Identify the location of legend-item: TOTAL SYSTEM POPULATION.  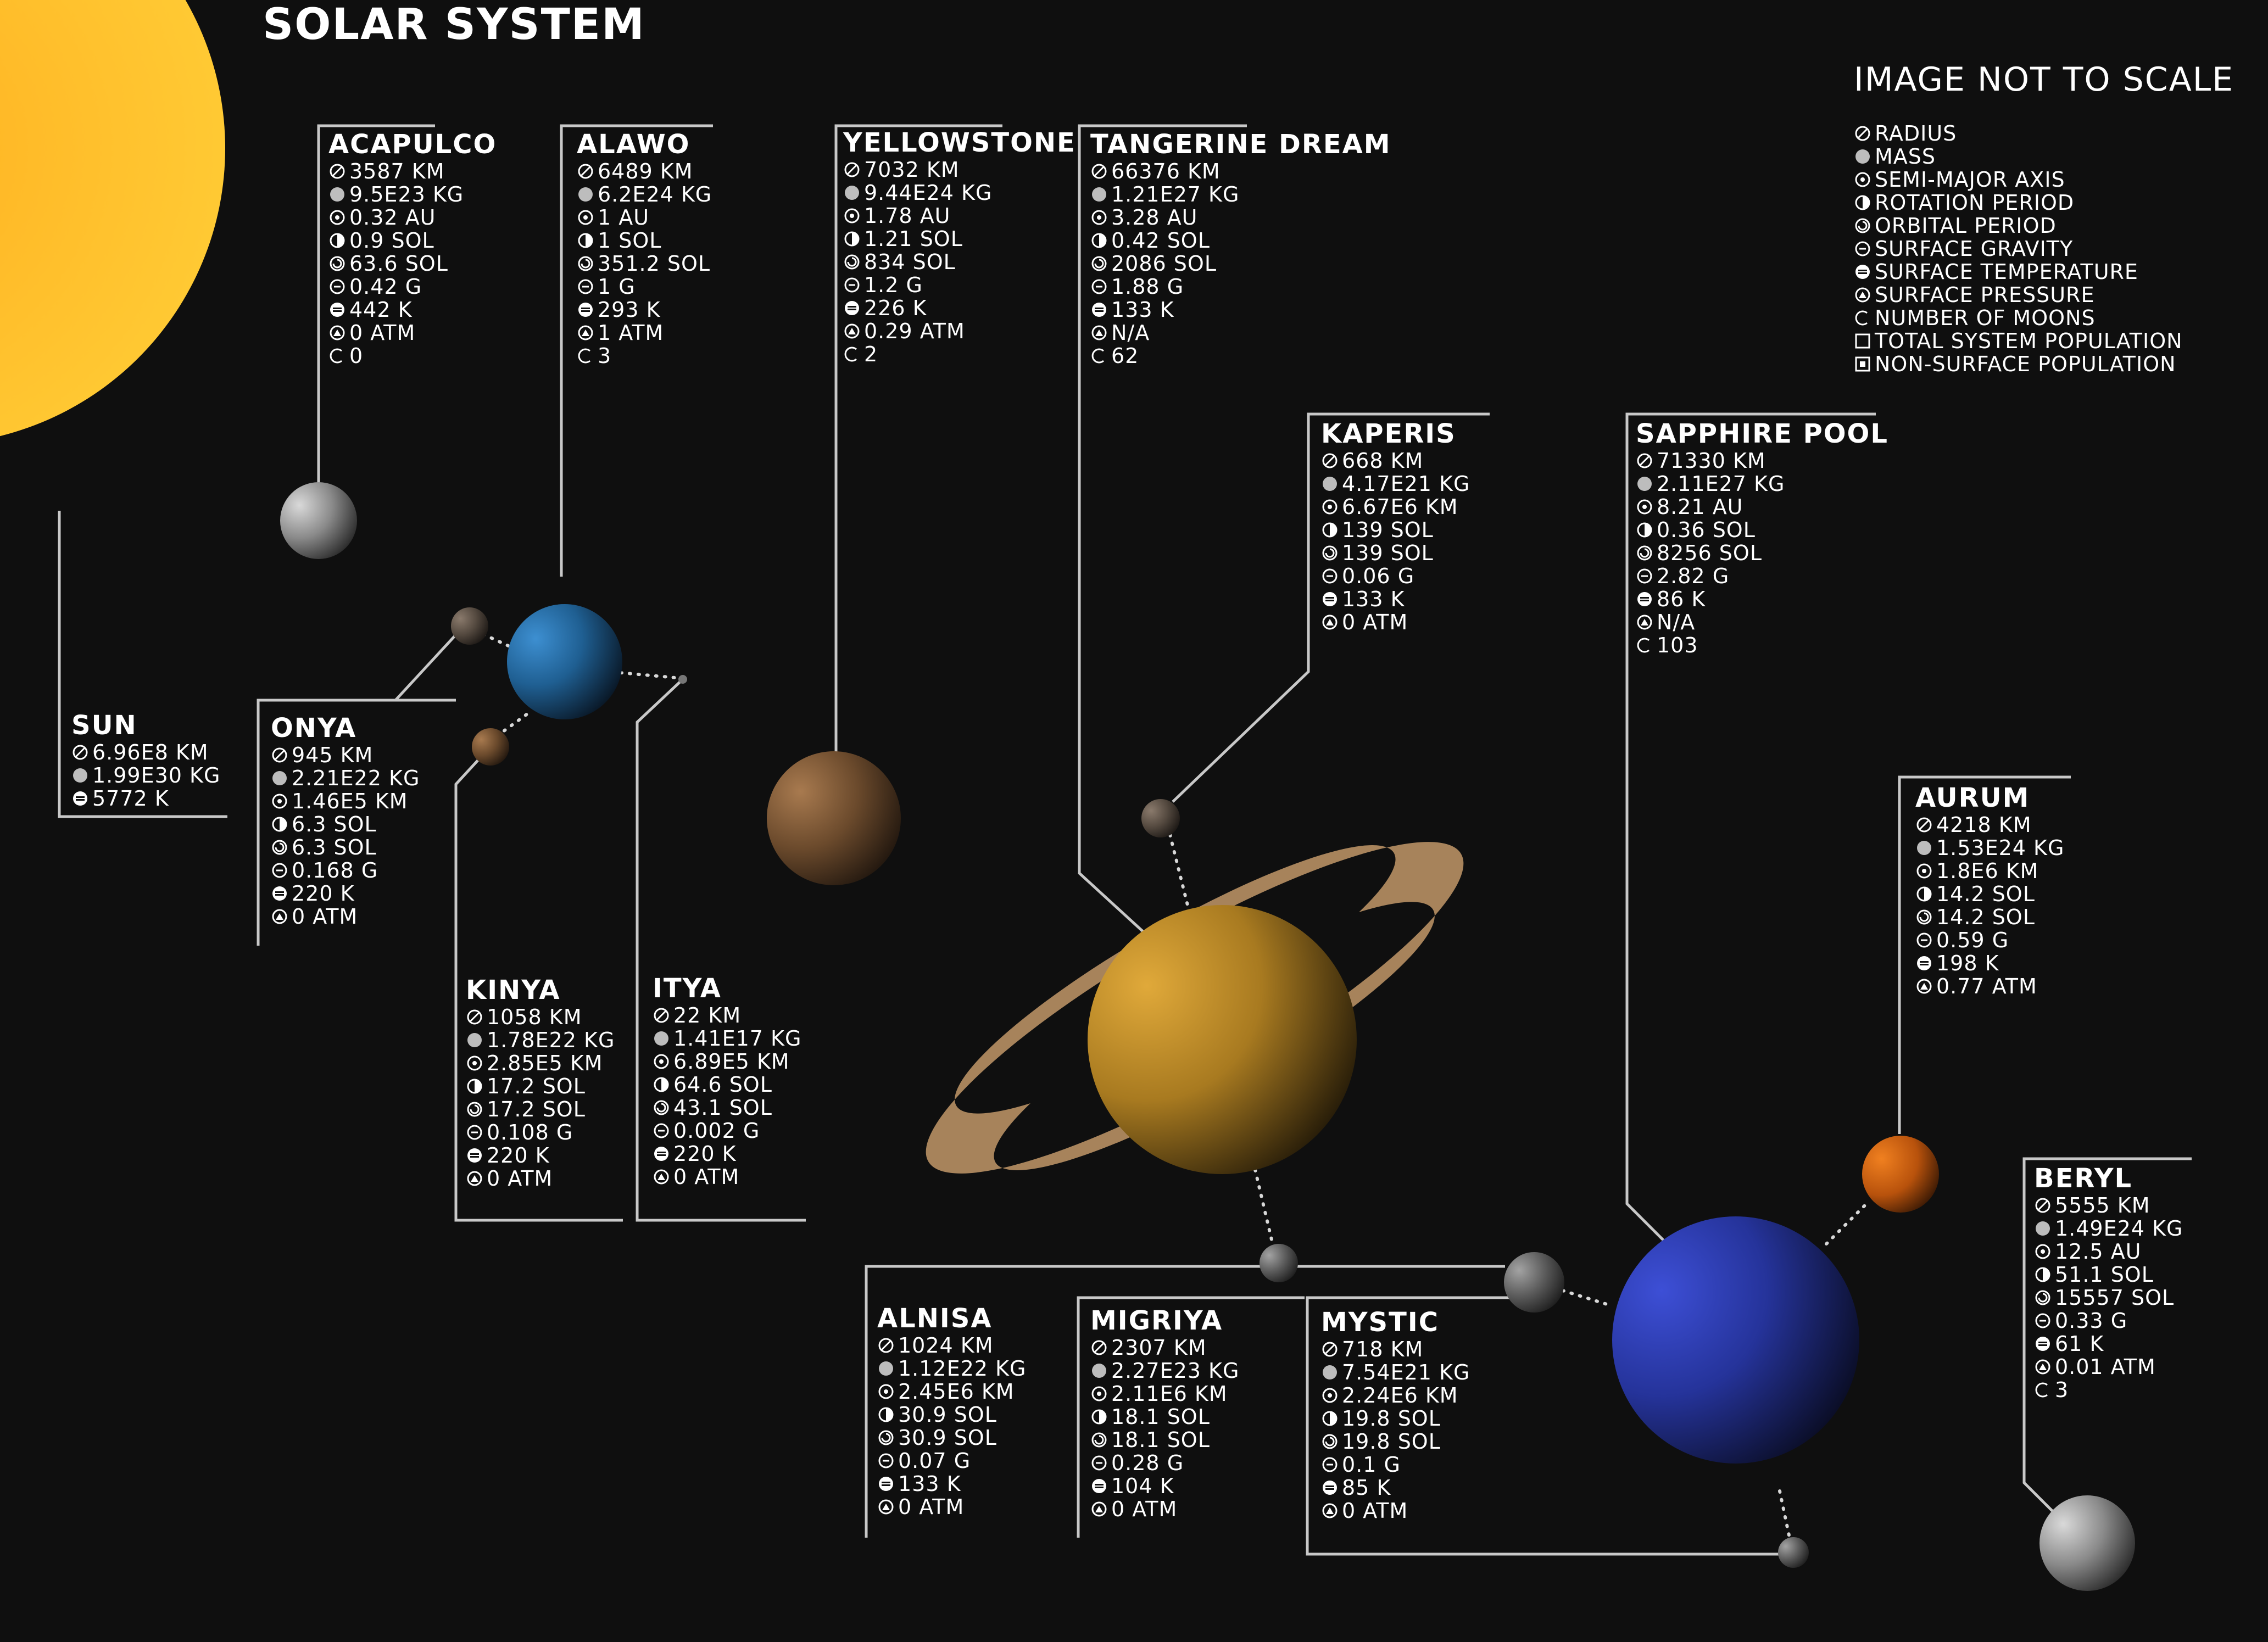
(2018, 341).